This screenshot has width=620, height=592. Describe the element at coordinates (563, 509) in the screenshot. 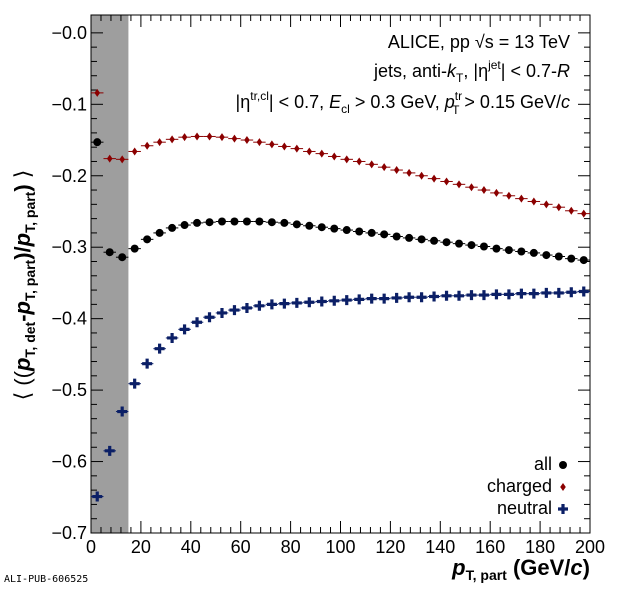

I see `legend-marker-neutral` at that location.